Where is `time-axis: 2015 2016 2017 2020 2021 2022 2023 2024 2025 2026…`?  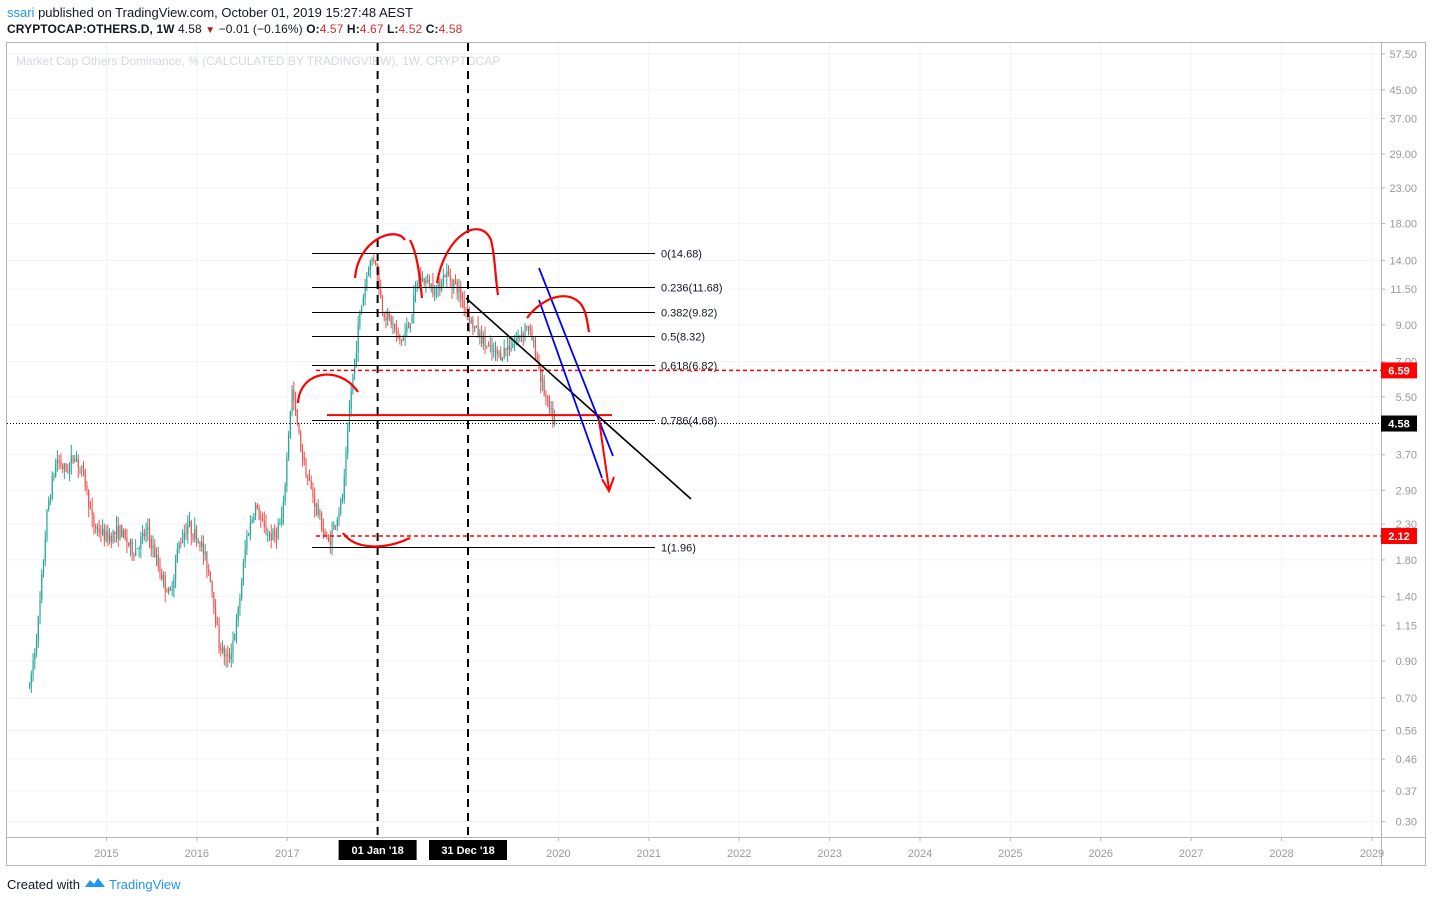
time-axis: 2015 2016 2017 2020 2021 2022 2023 2024 2025 2026… is located at coordinates (739, 848).